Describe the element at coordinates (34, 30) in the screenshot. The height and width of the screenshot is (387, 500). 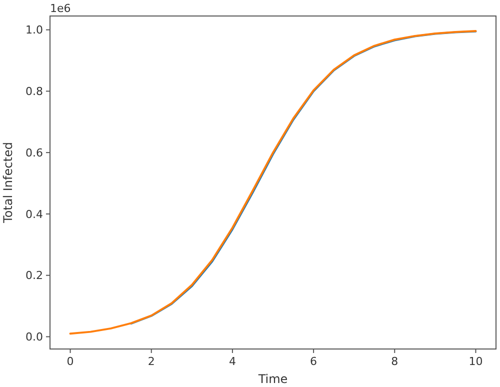
I see `y-tick-label: 1.0` at that location.